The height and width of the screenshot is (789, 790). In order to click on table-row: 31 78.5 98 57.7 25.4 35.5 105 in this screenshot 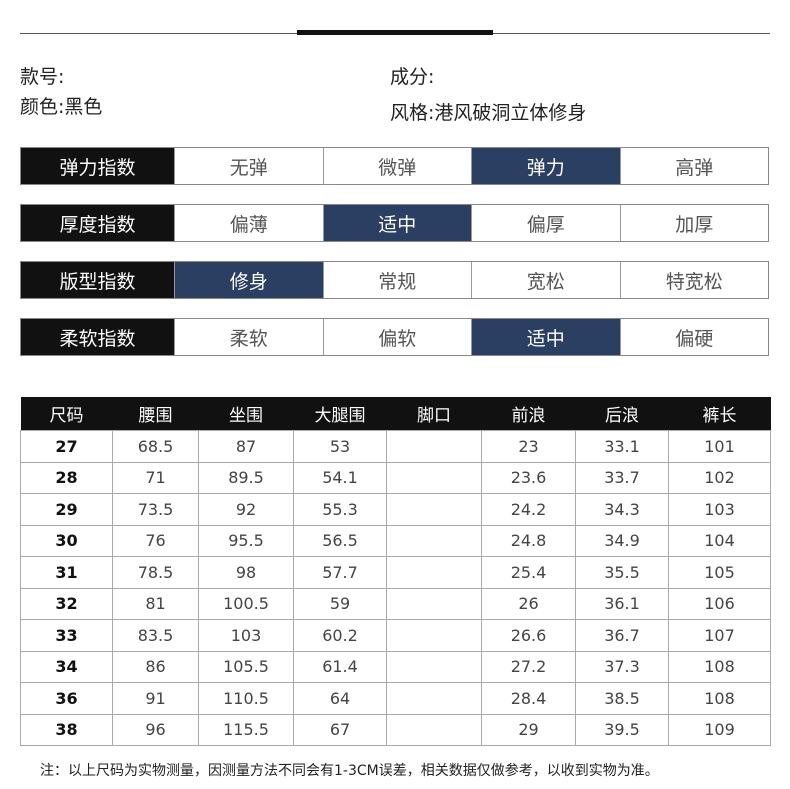, I will do `click(395, 572)`.